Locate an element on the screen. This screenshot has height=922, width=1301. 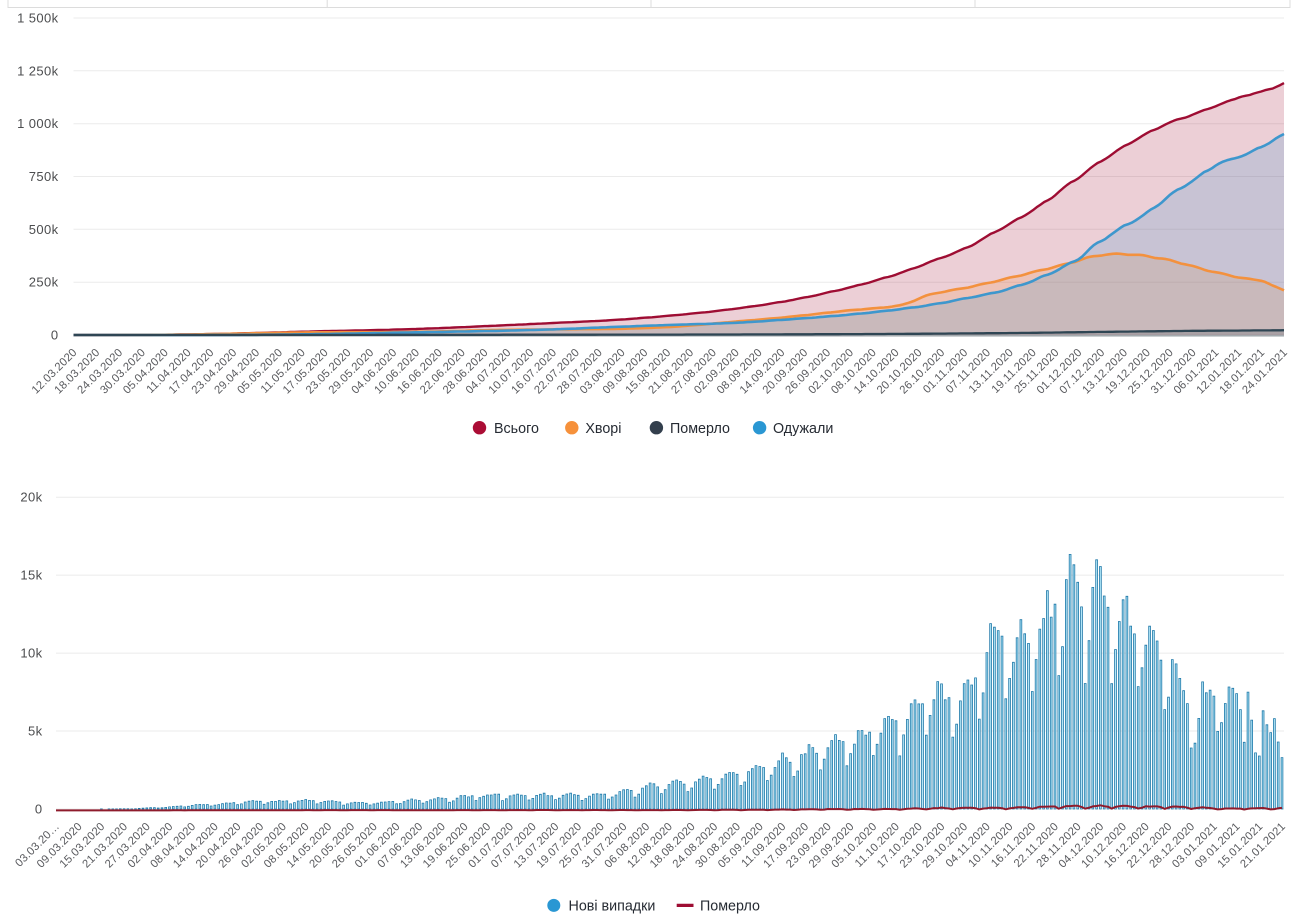
svg-text: Всього is located at coordinates (516, 429).